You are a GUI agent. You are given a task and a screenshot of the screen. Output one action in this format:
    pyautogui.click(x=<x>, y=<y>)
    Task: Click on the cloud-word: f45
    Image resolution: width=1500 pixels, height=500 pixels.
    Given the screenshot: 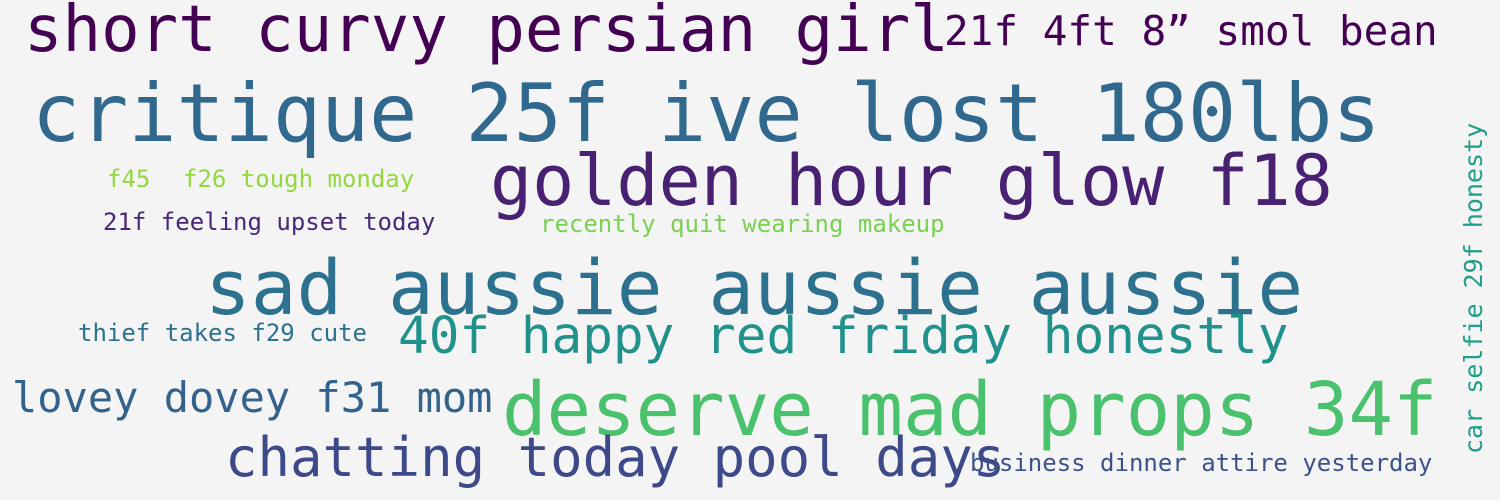 What is the action you would take?
    pyautogui.click(x=129, y=179)
    